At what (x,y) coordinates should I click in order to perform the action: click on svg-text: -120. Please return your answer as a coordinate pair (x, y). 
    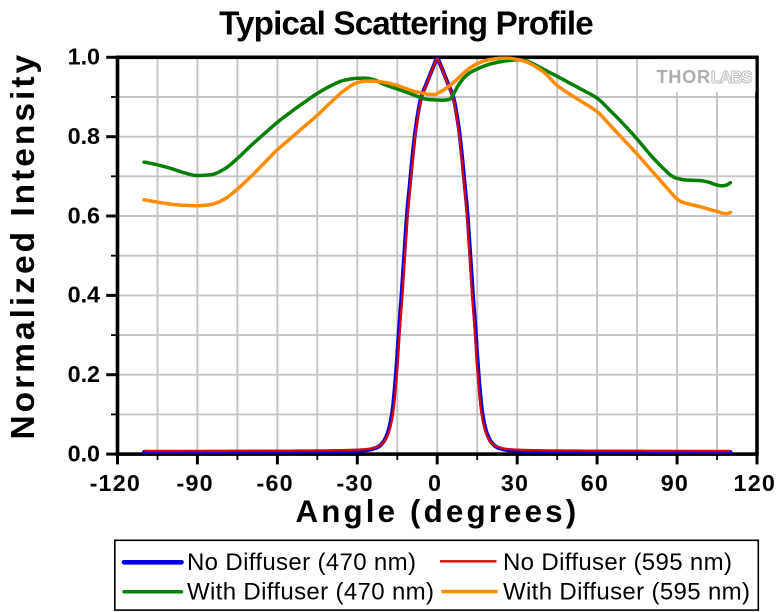
    Looking at the image, I should click on (115, 483).